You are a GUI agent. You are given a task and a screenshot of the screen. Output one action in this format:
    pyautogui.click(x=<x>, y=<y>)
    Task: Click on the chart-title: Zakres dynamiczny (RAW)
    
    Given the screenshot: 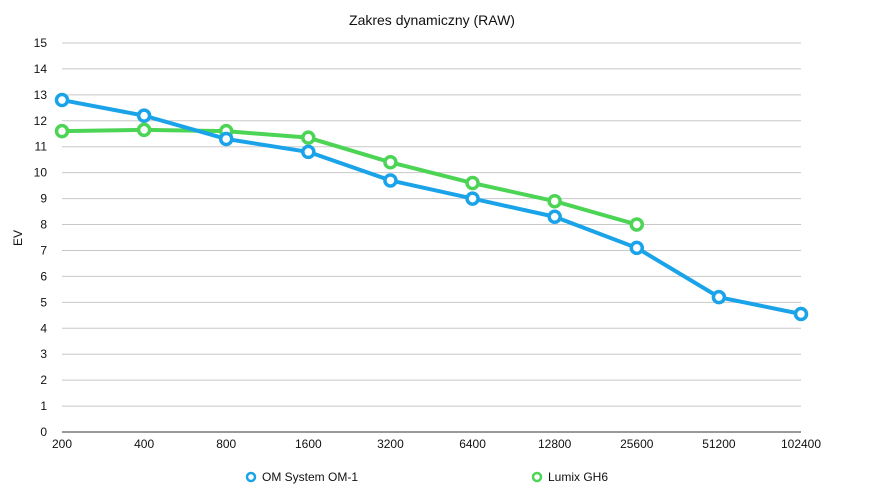 What is the action you would take?
    pyautogui.click(x=432, y=20)
    